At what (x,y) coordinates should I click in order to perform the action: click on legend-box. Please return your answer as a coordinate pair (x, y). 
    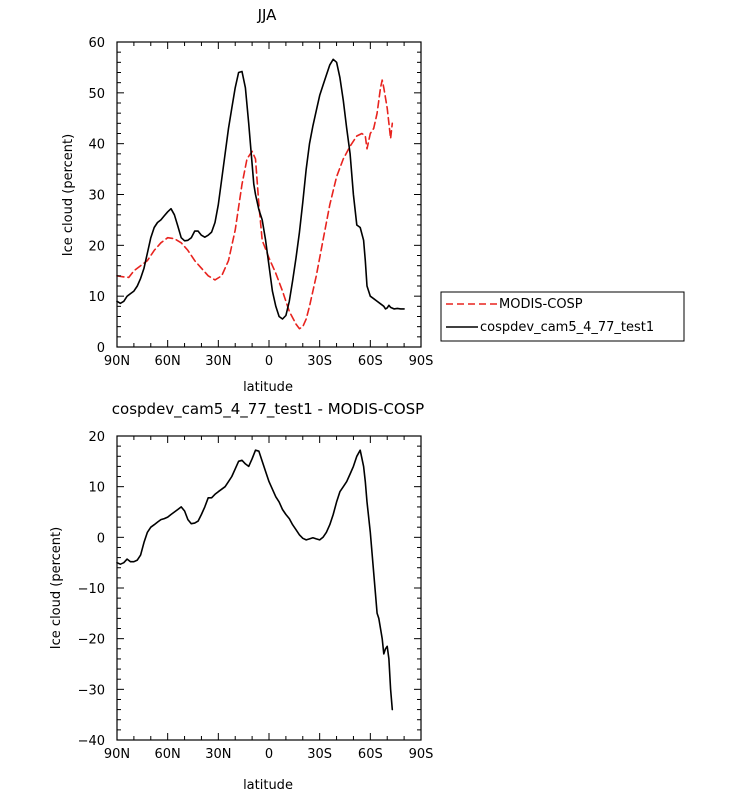
    Looking at the image, I should click on (562, 316).